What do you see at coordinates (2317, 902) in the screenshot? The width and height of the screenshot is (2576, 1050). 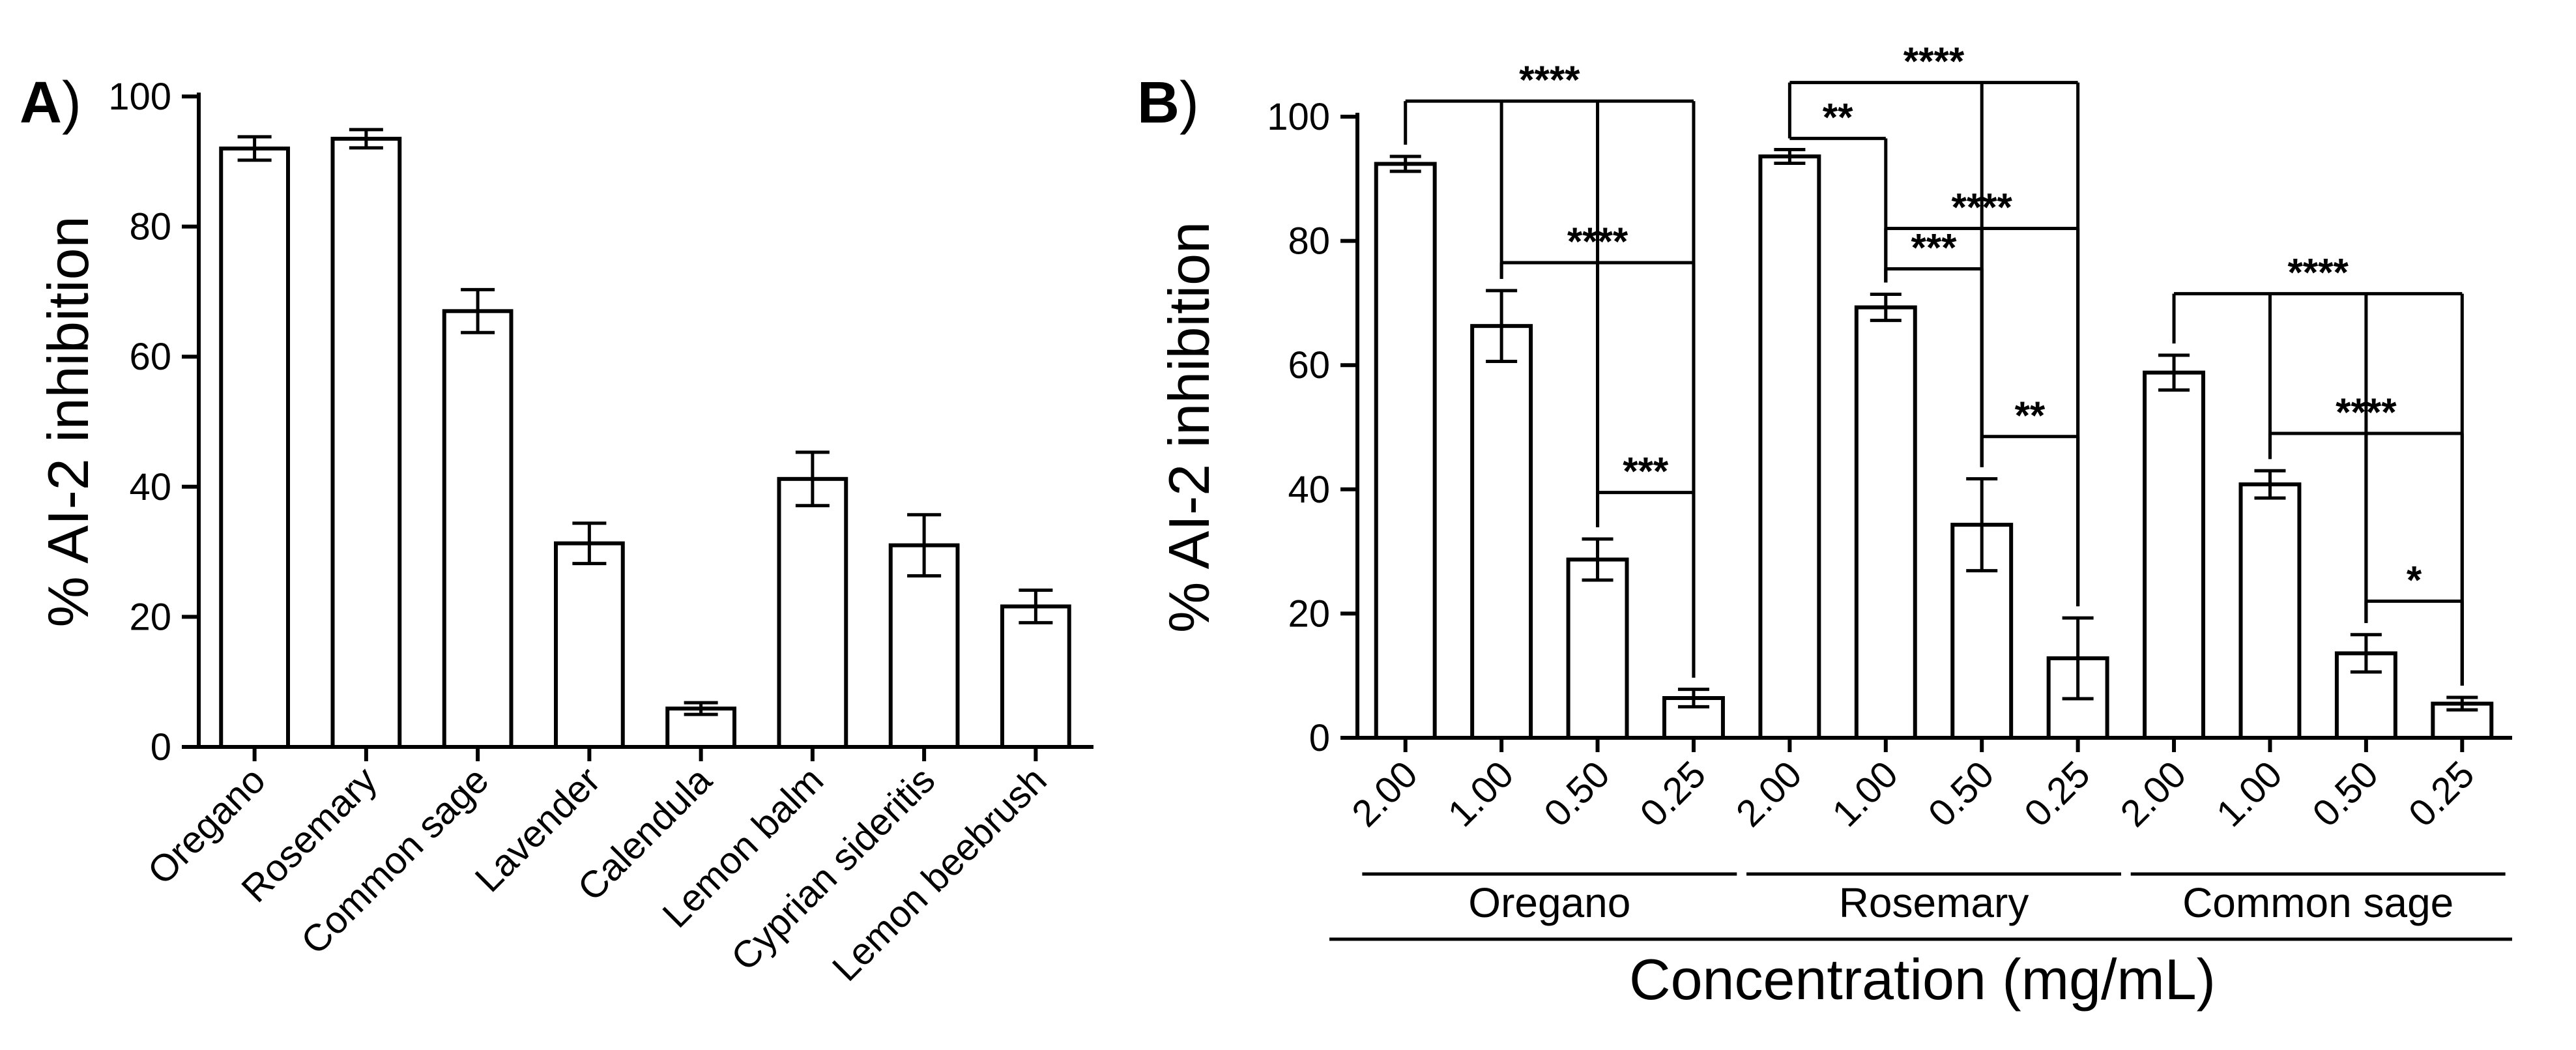 I see `group-label-b-2: Common sage` at bounding box center [2317, 902].